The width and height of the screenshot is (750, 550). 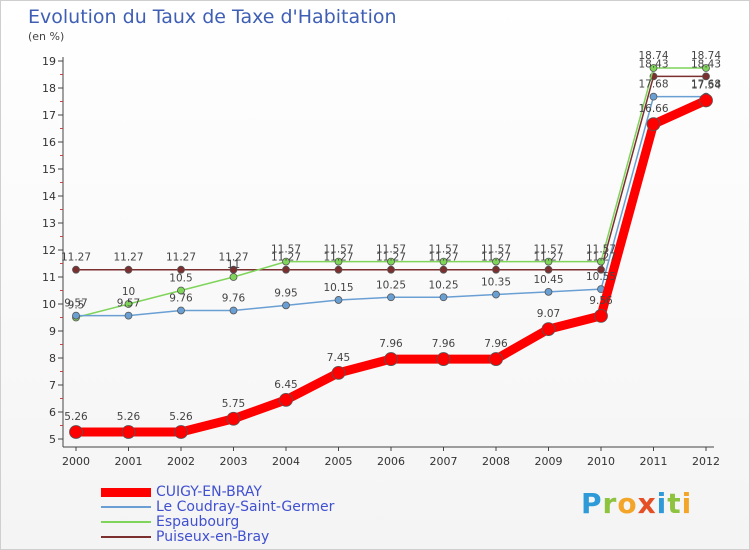 I want to click on data-label: 10.25, so click(x=391, y=285).